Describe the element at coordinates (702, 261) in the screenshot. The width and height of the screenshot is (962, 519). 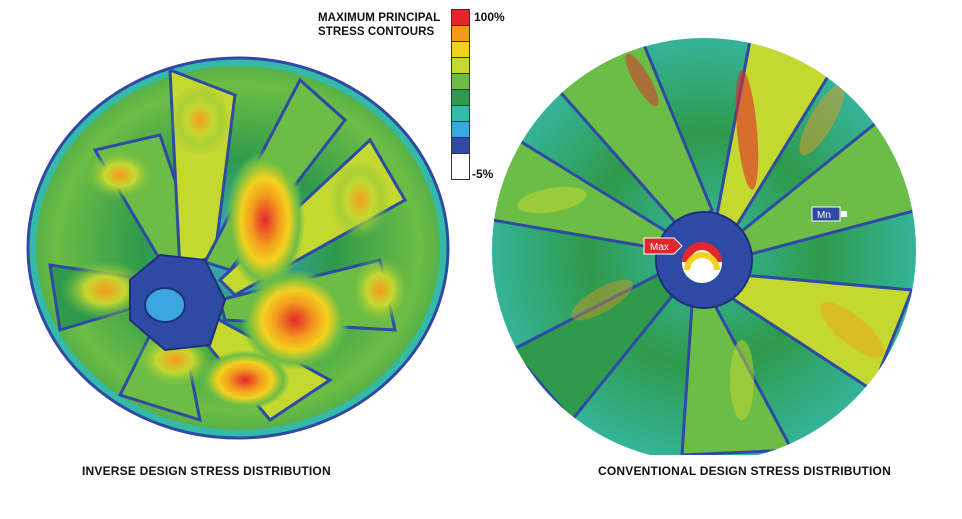
I see `conventional-hub-max-zone-edge` at that location.